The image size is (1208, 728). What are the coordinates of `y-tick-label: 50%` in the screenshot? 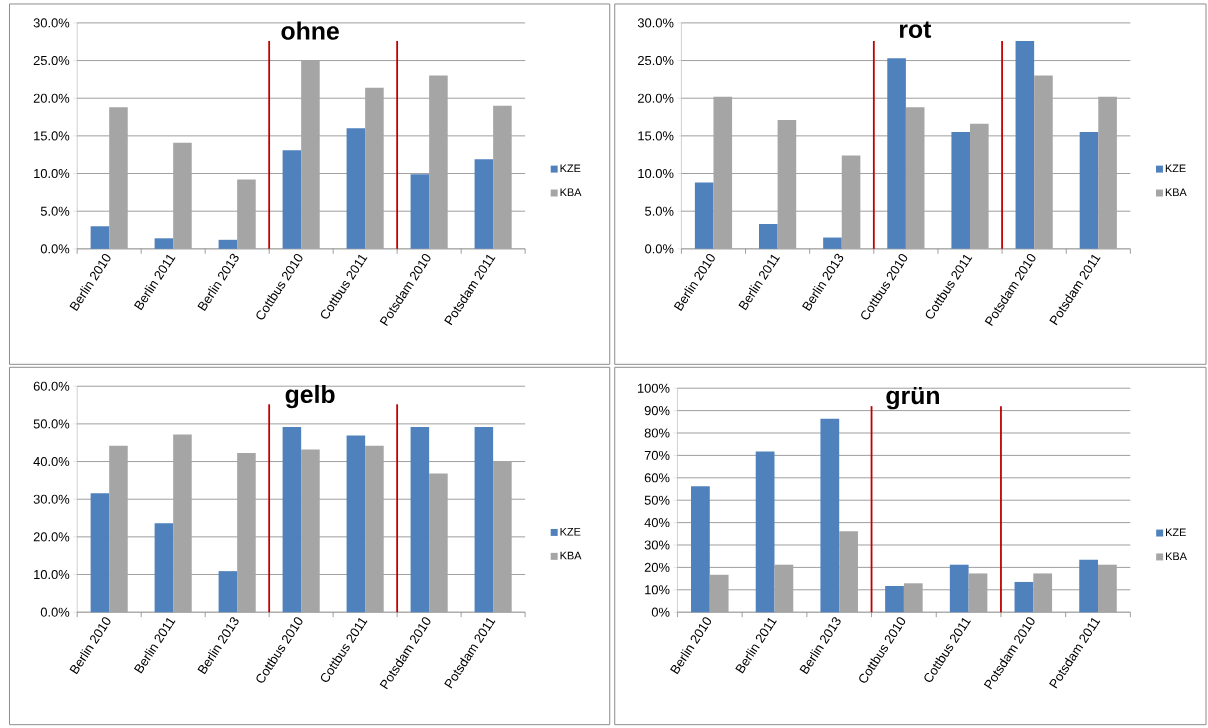 It's located at (657, 500).